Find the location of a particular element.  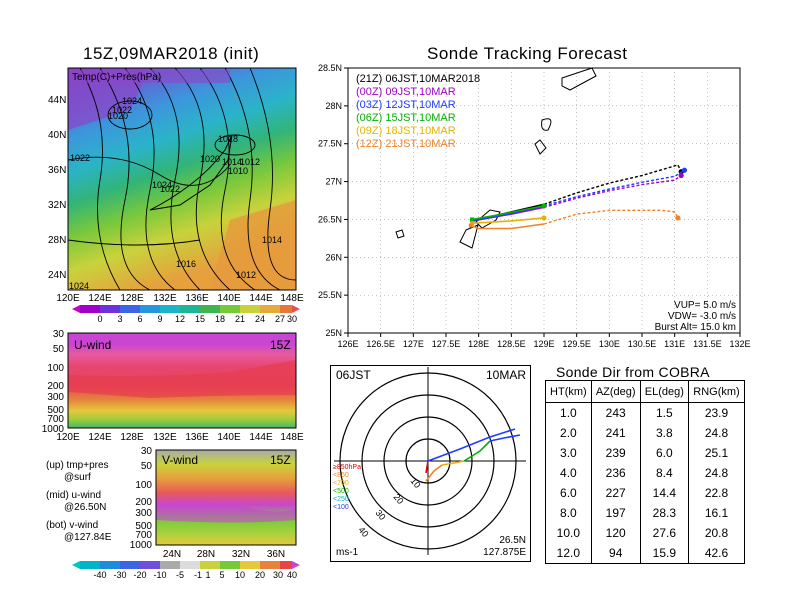

vwind-panel: V-wind 15Z is located at coordinates (226, 497).